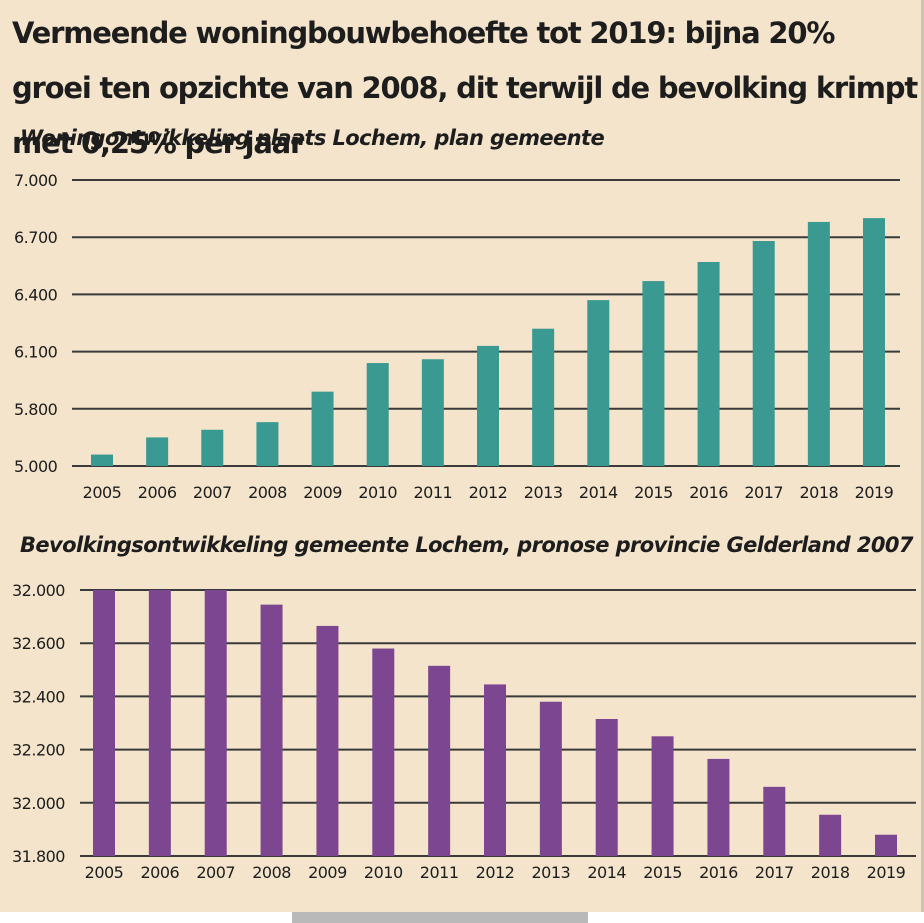 The height and width of the screenshot is (923, 924). I want to click on housing-tick-label: 5.800, so click(36, 409).